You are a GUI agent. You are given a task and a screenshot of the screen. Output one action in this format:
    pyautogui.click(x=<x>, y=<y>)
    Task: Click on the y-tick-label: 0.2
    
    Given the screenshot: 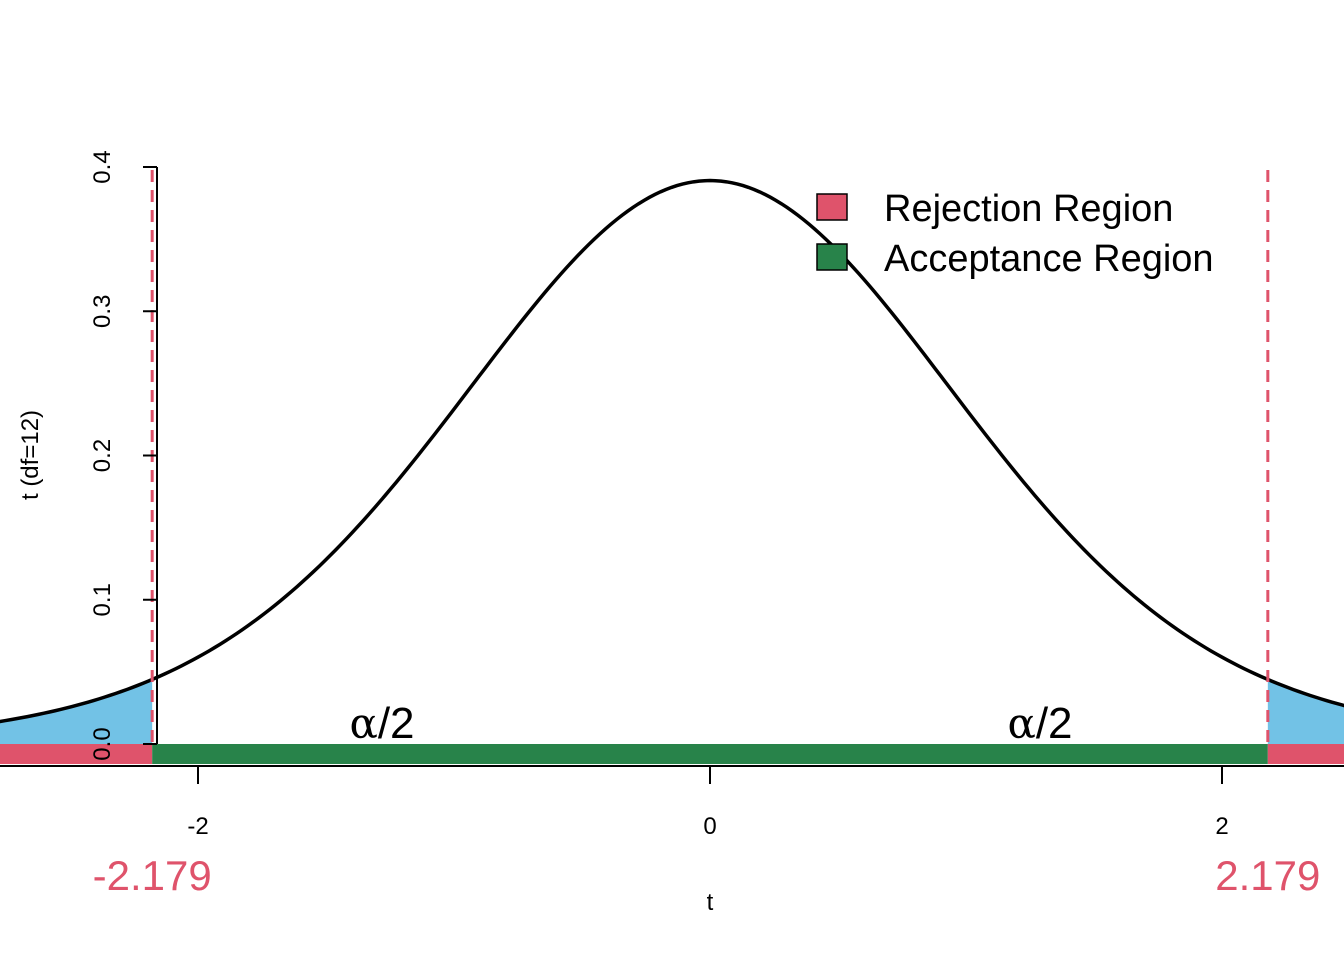 What is the action you would take?
    pyautogui.click(x=102, y=455)
    